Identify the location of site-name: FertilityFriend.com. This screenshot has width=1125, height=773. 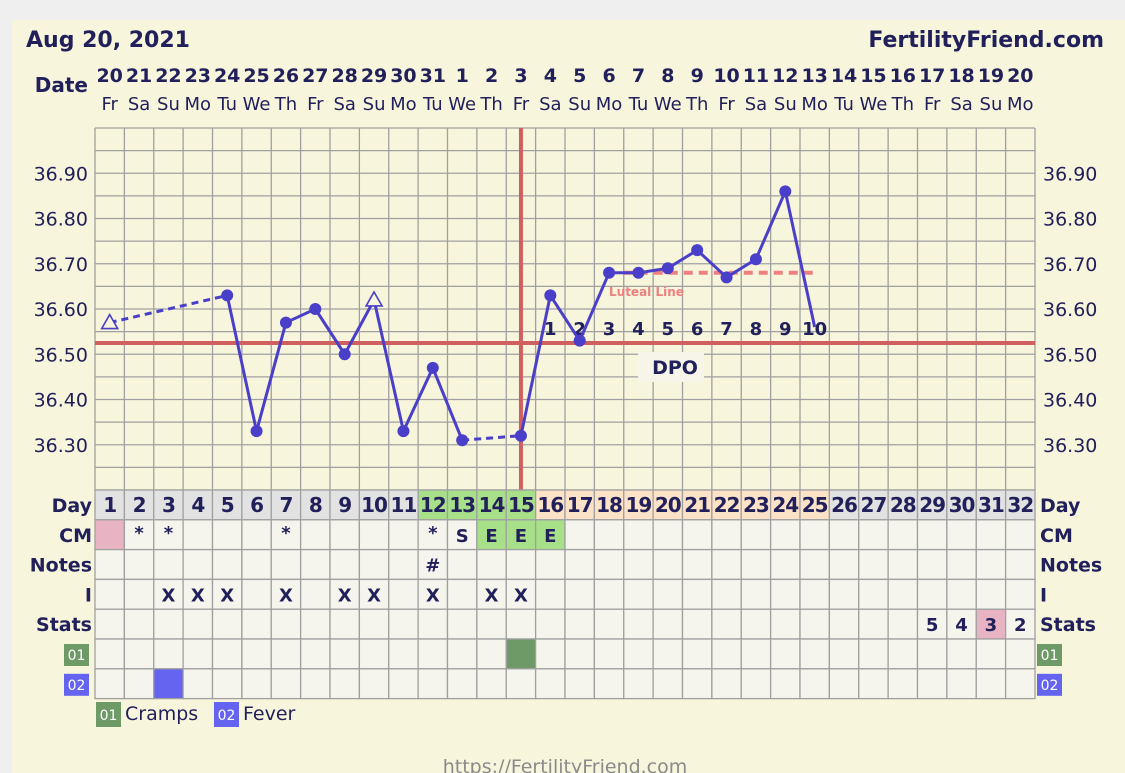
(986, 40).